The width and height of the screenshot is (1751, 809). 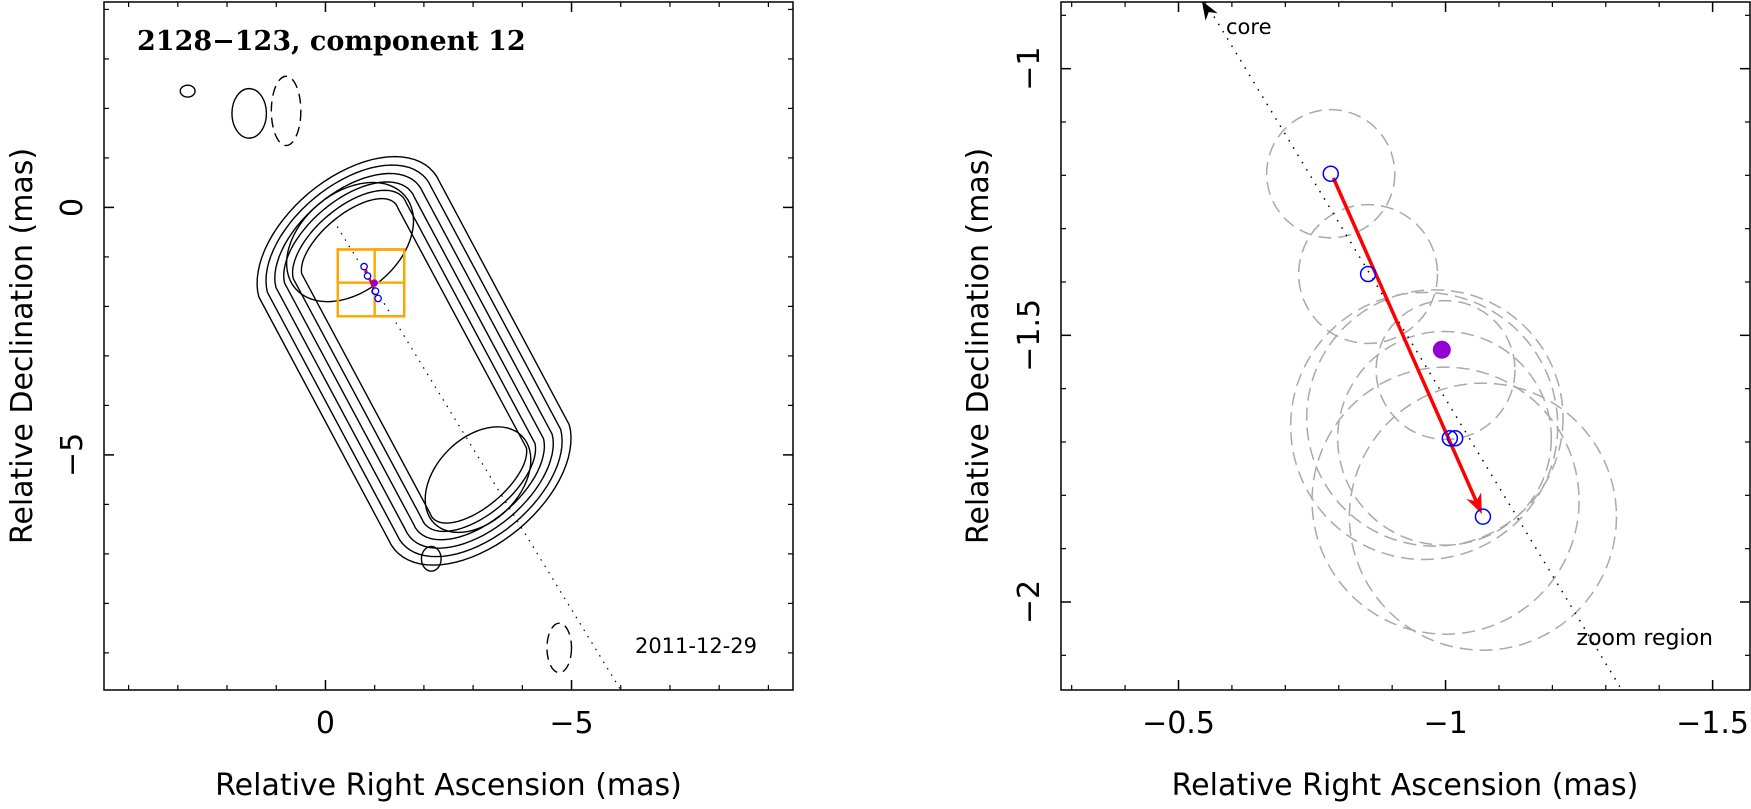 What do you see at coordinates (978, 346) in the screenshot?
I see `right-y-axis-label: Relative Declination (mas)` at bounding box center [978, 346].